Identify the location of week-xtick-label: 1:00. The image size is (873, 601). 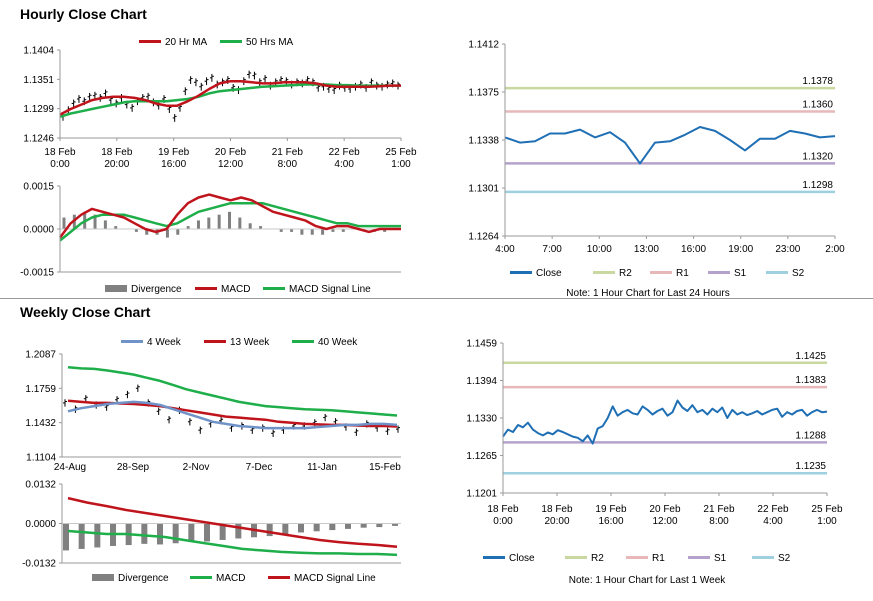
(827, 521).